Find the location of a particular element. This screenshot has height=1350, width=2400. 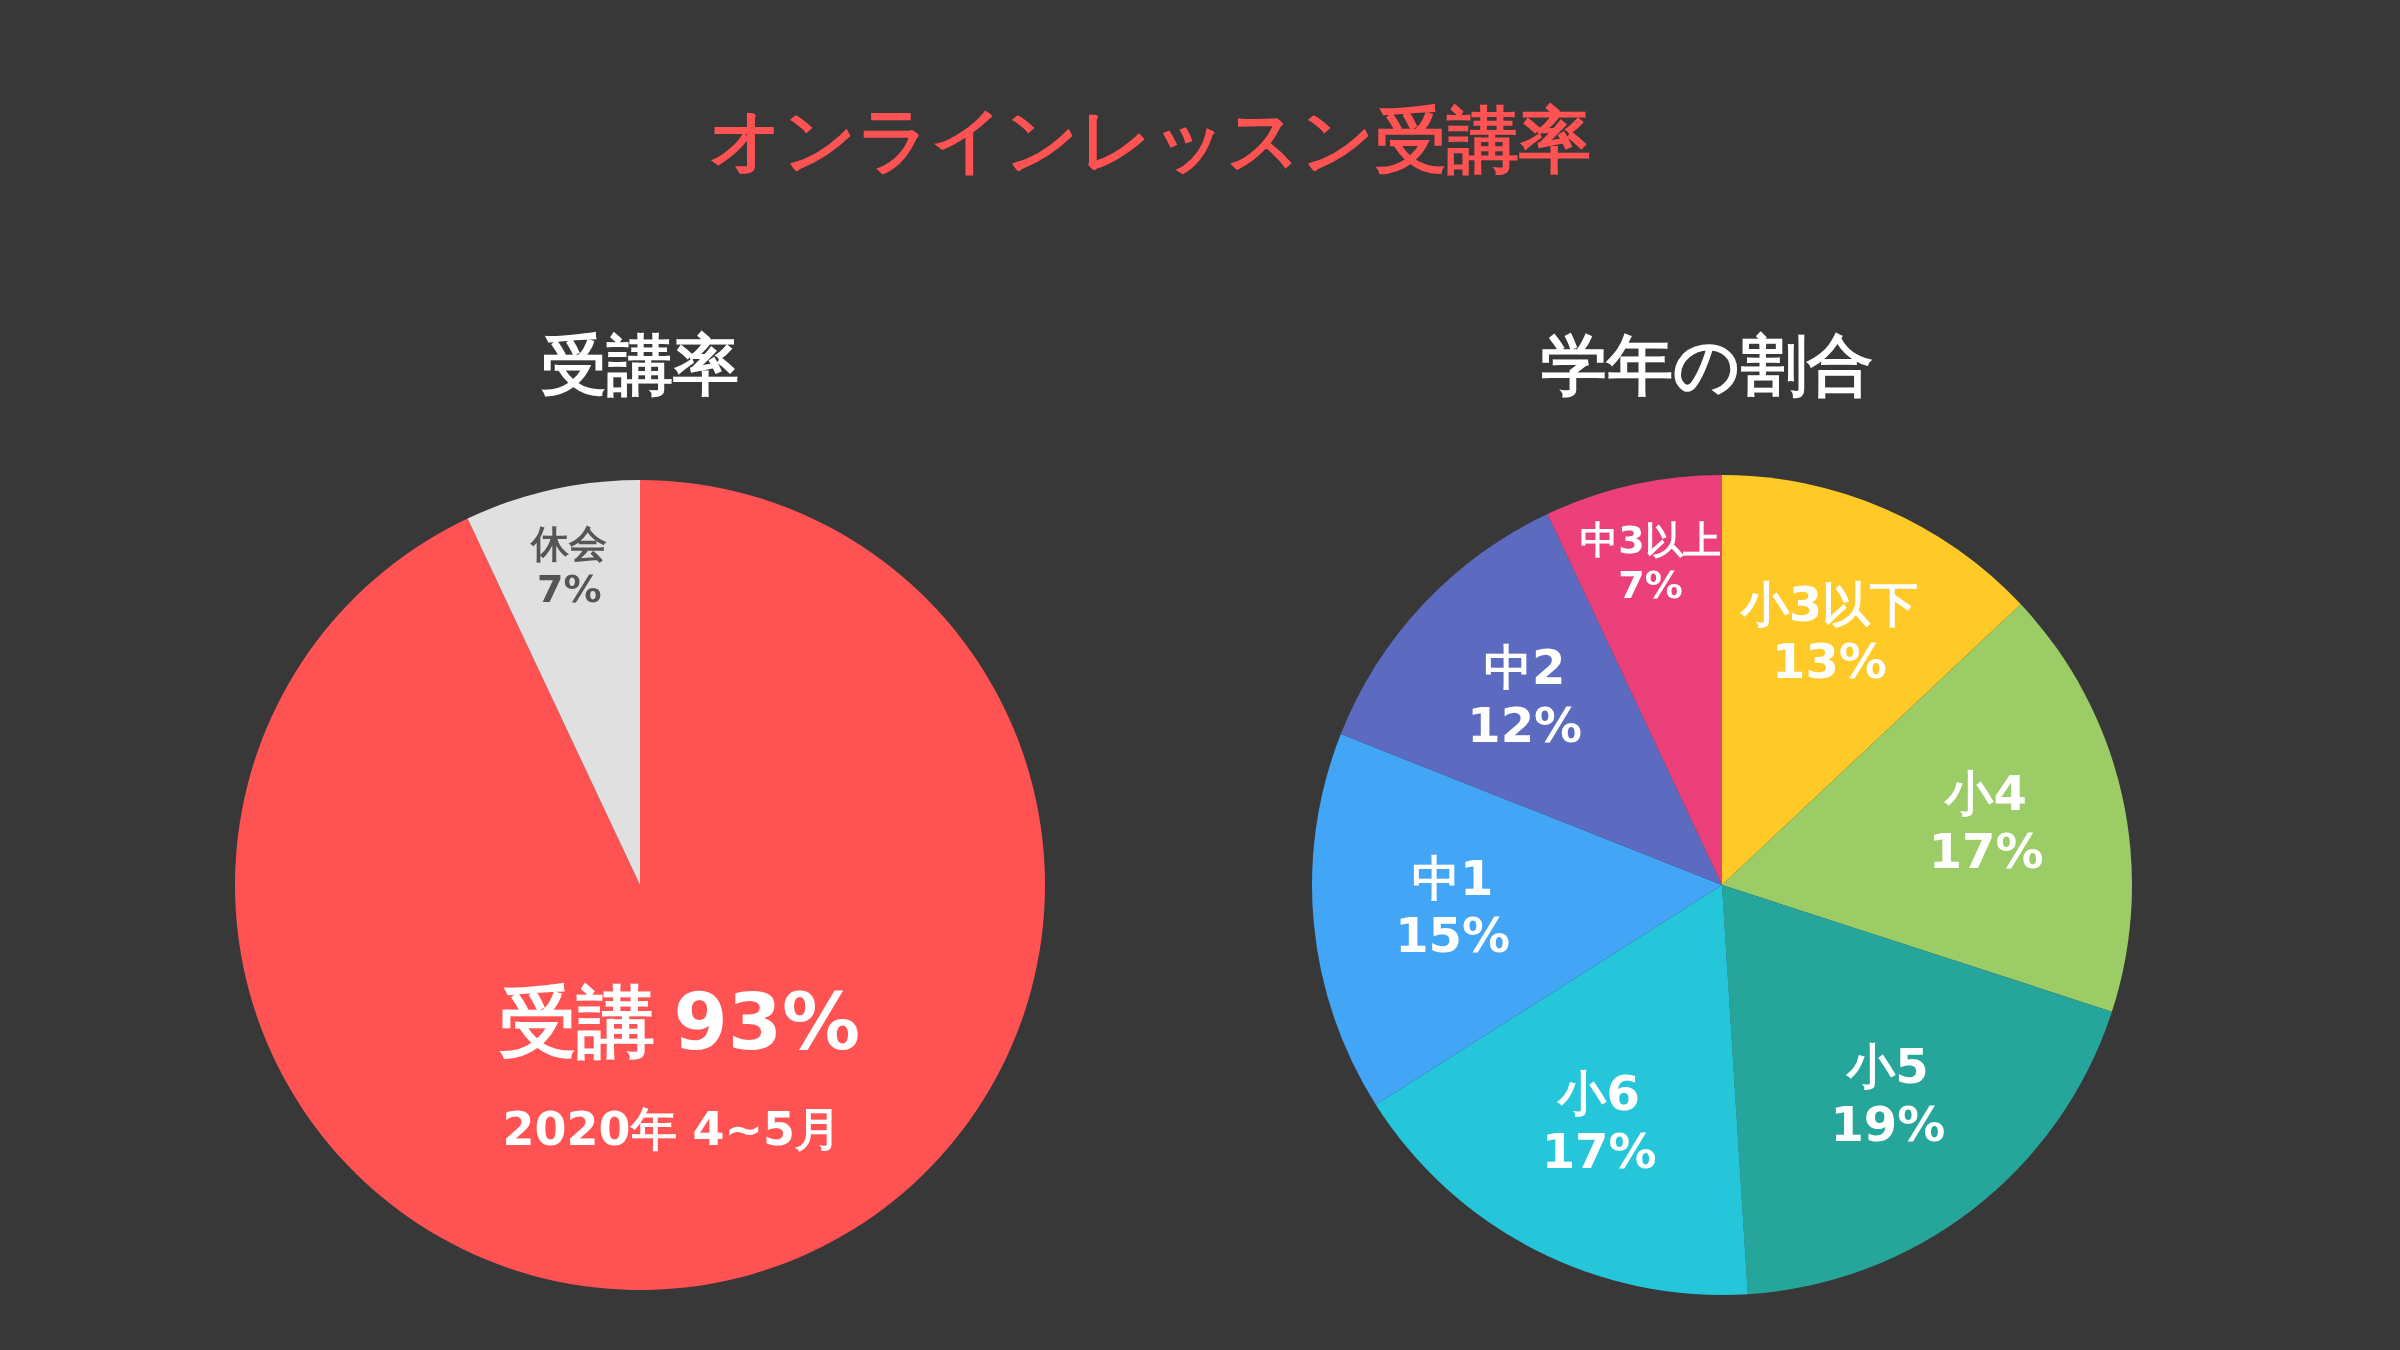

title: 学年の割合 is located at coordinates (1707, 366).